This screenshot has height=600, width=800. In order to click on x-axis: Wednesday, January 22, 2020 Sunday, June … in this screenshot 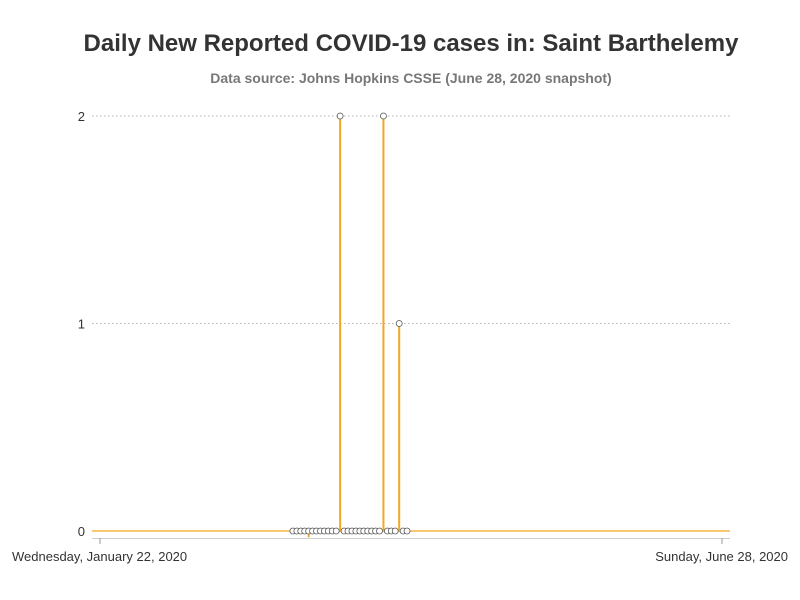, I will do `click(400, 551)`.